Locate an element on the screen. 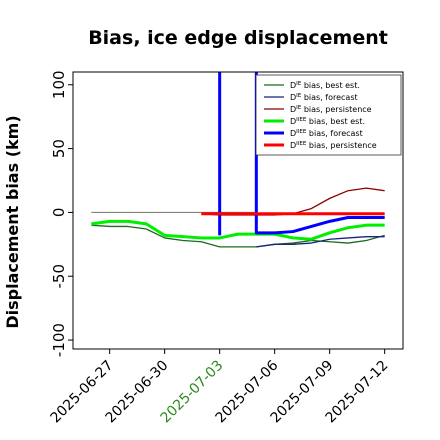 The width and height of the screenshot is (440, 440). legend-label: DIIEE bias, best est. is located at coordinates (327, 121).